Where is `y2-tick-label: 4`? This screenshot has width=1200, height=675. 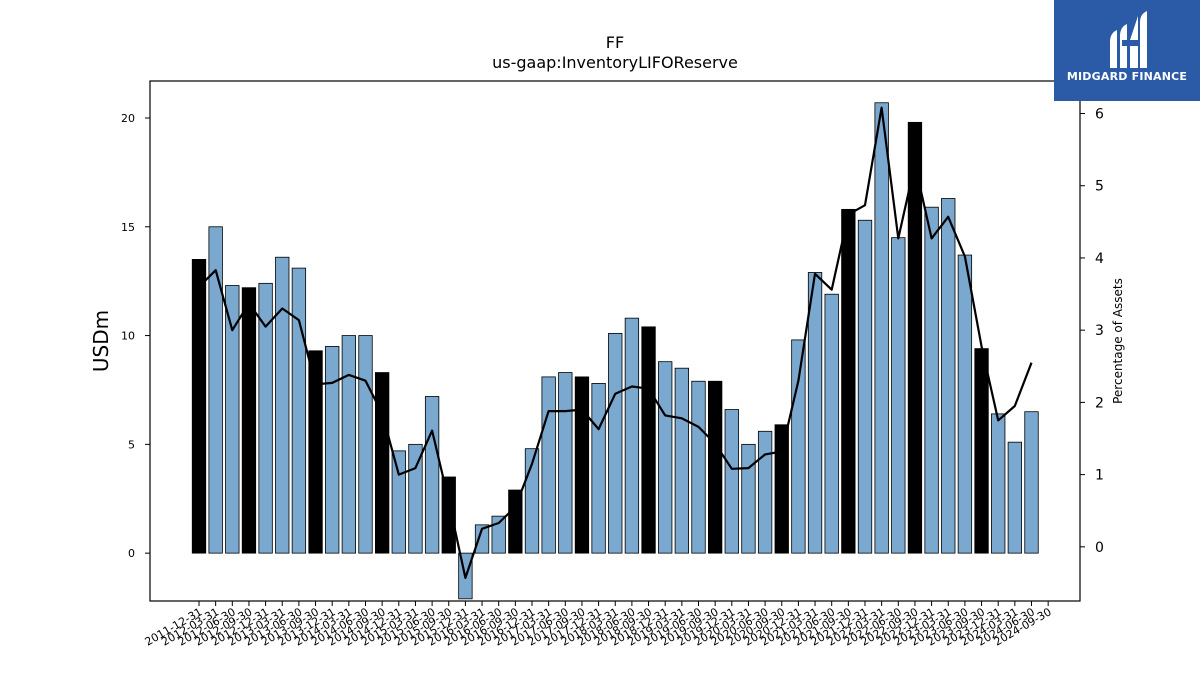 y2-tick-label: 4 is located at coordinates (1099, 259).